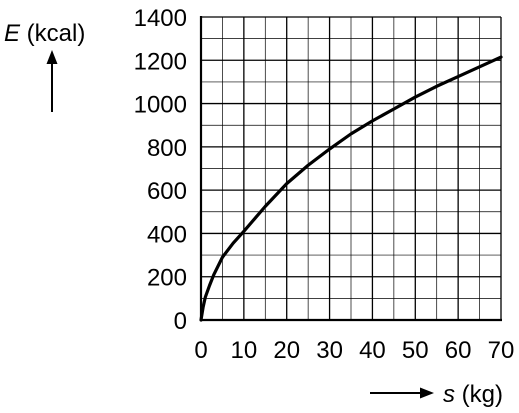  Describe the element at coordinates (167, 148) in the screenshot. I see `y-tick-label: 800` at that location.